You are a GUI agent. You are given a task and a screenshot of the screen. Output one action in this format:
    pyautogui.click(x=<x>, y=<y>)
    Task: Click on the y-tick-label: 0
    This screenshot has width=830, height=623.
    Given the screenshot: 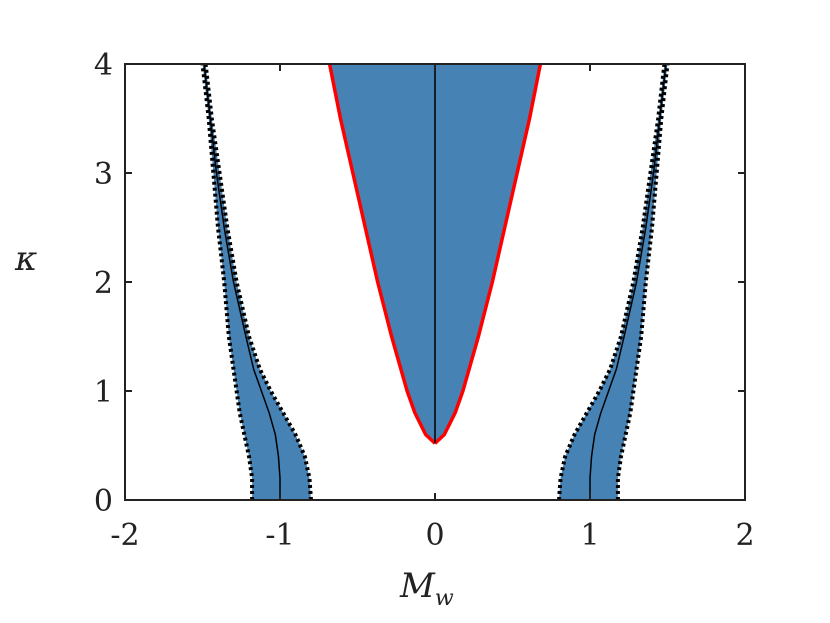 What is the action you would take?
    pyautogui.click(x=103, y=501)
    